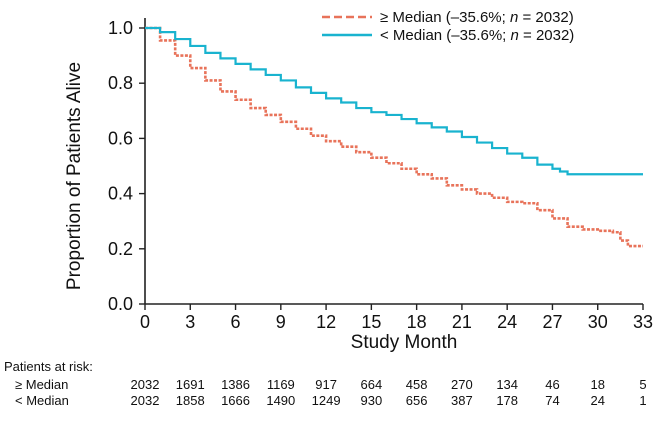 Image resolution: width=659 pixels, height=424 pixels. I want to click on at-risk-value: 178, so click(507, 400).